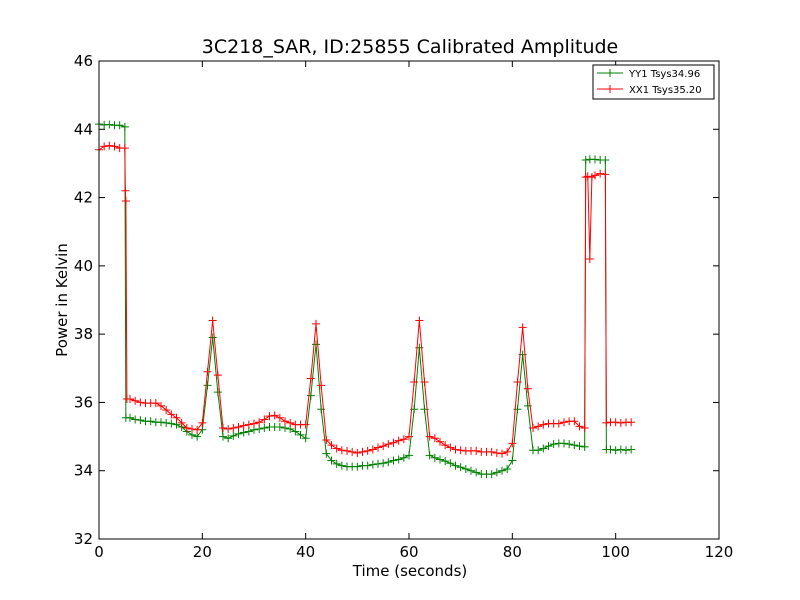  I want to click on legend-label-yy1: YY1 Tsys34.96, so click(664, 74).